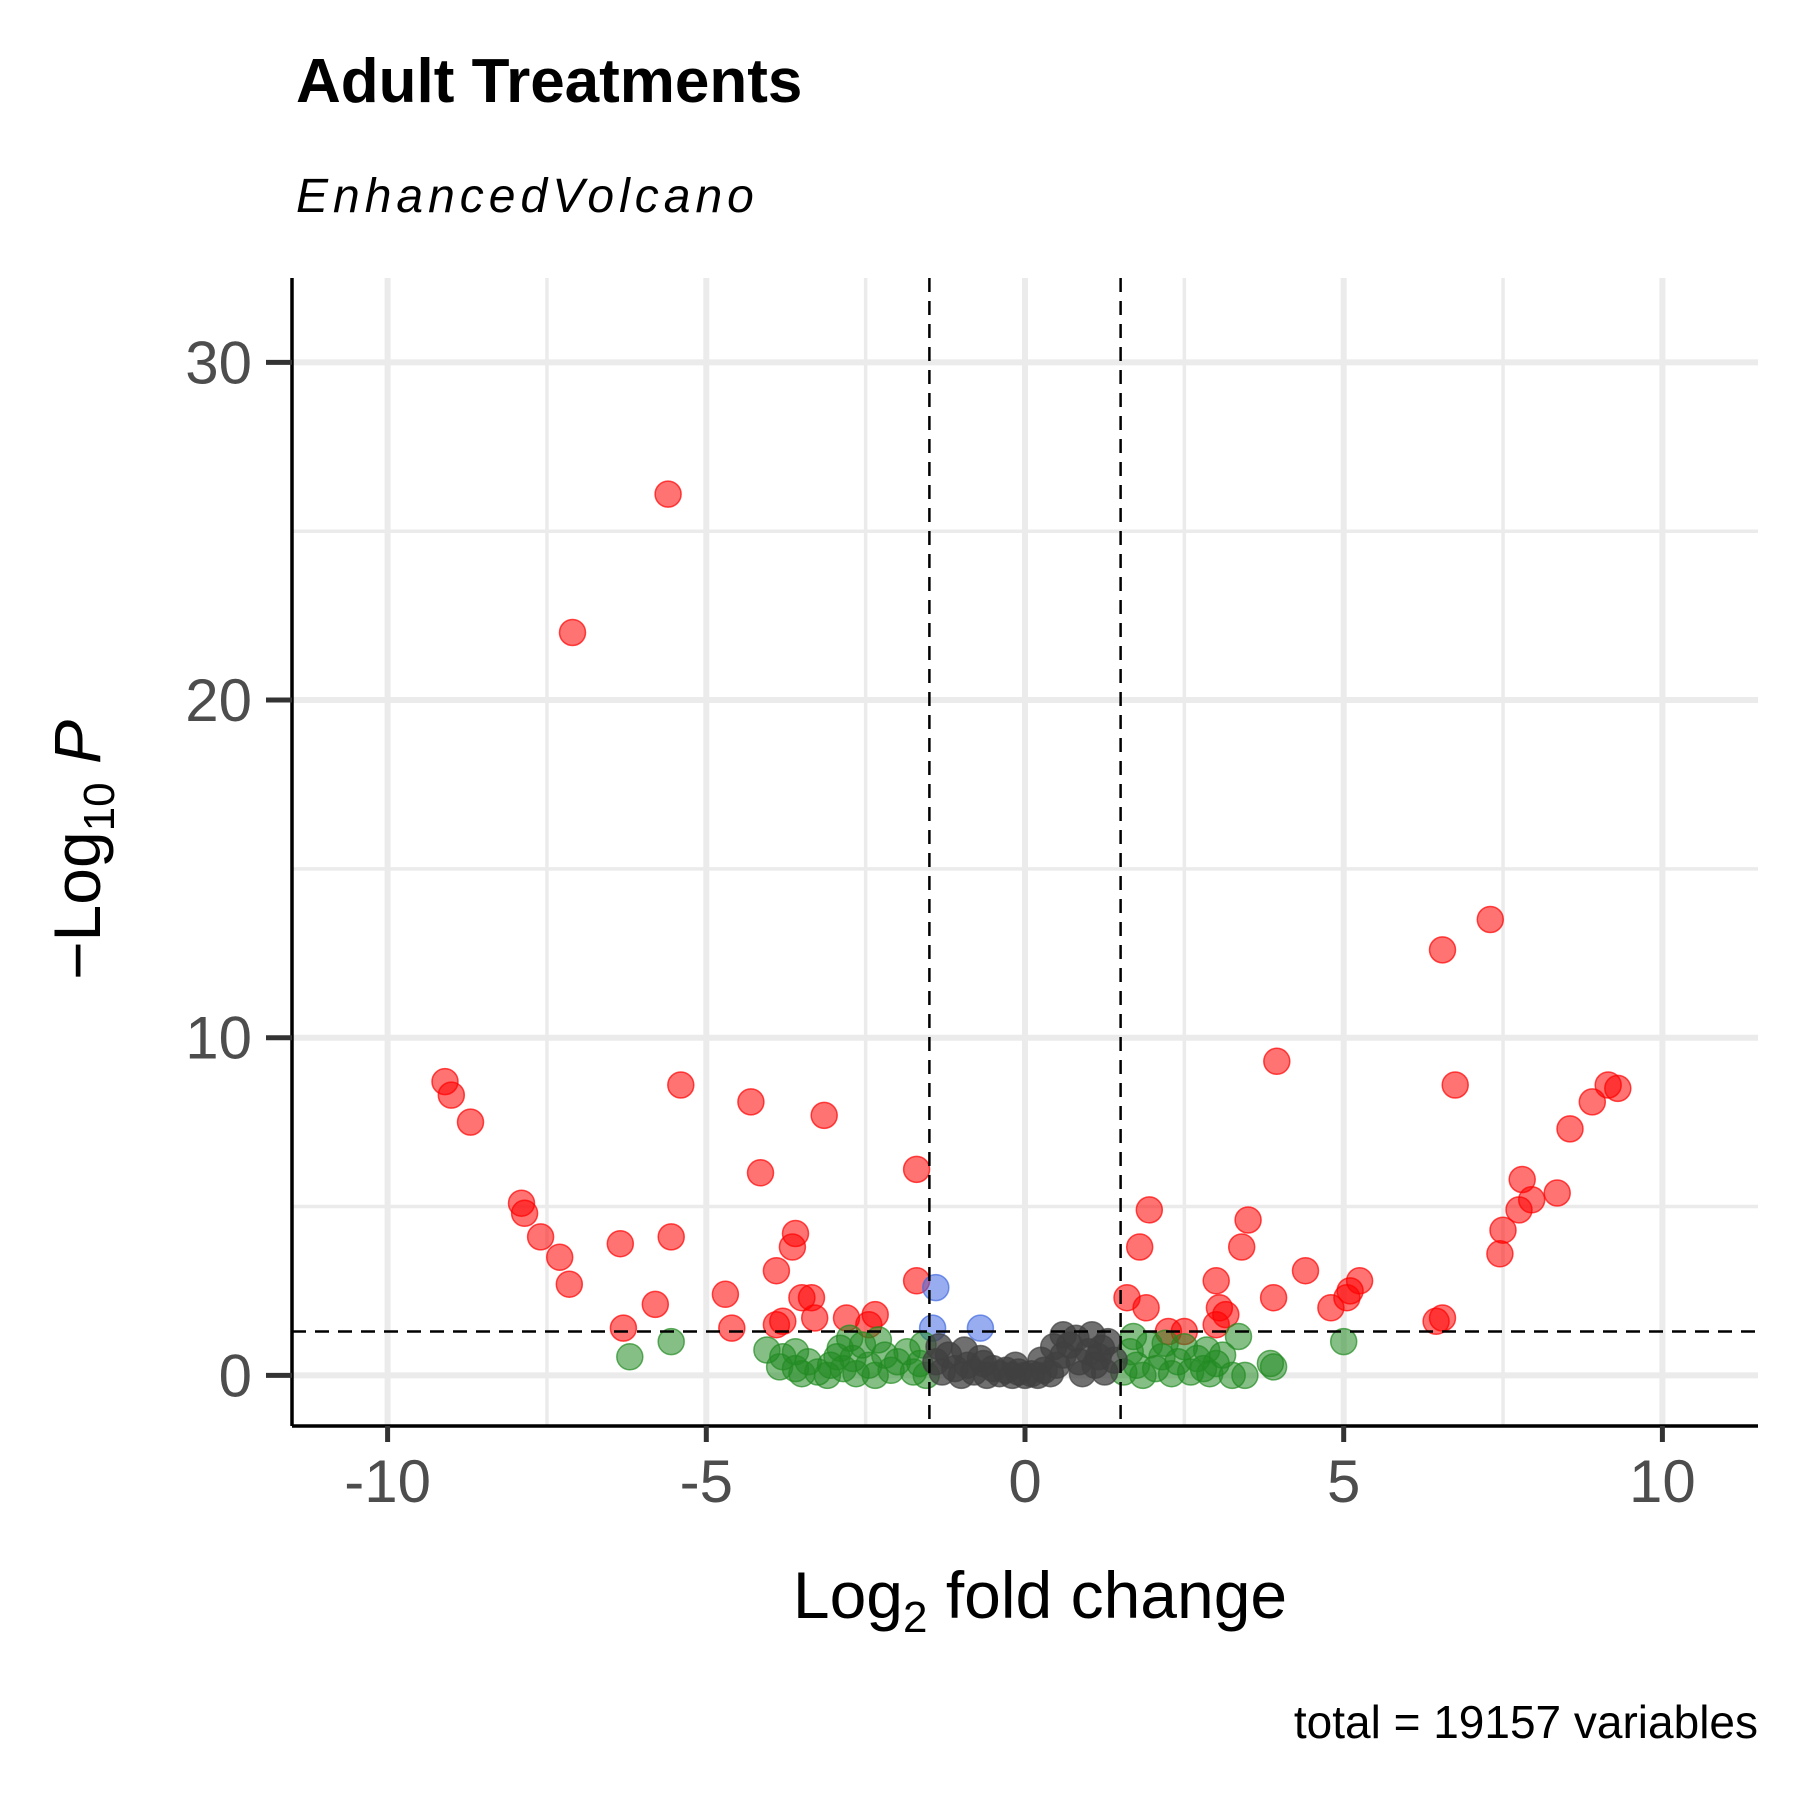 The width and height of the screenshot is (1800, 1800). Describe the element at coordinates (77, 905) in the screenshot. I see `y-axis-title-main: −Log` at that location.